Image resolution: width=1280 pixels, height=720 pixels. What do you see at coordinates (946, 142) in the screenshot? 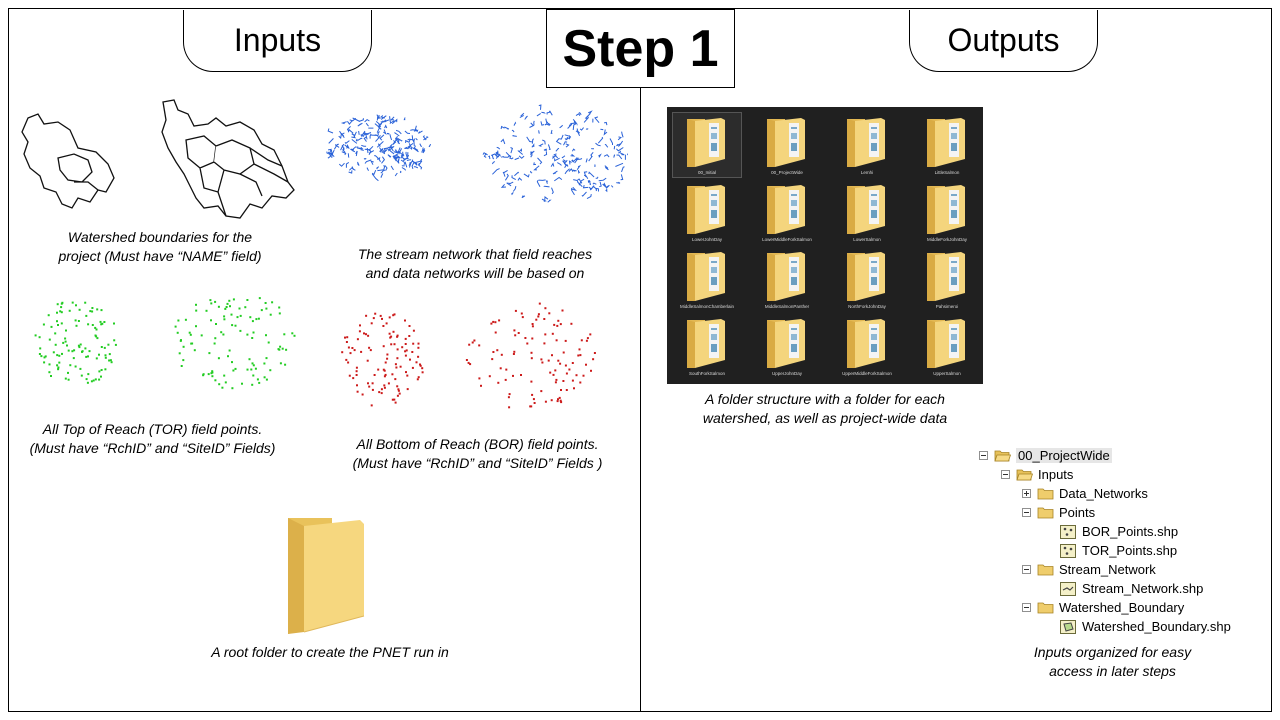
I see `folder-icon` at bounding box center [946, 142].